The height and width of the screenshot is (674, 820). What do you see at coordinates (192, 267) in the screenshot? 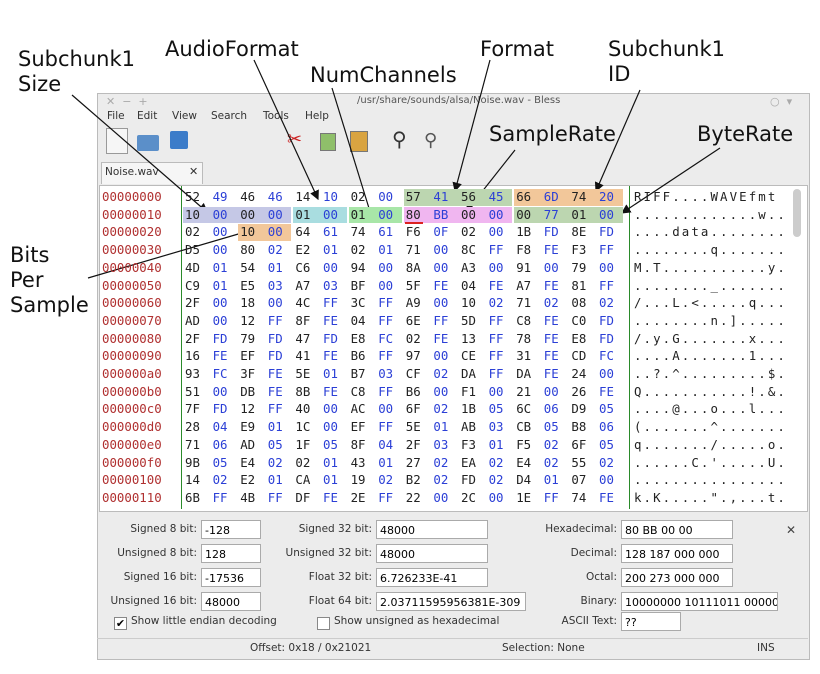
I see `hex-byte: 4D` at bounding box center [192, 267].